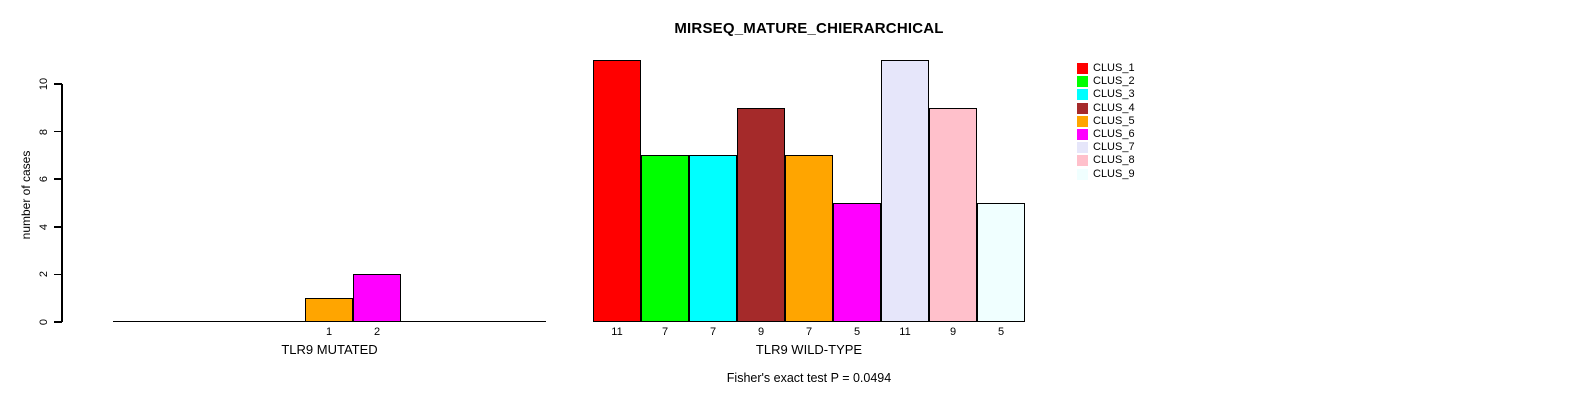  I want to click on legend-label: CLUS_5, so click(1114, 120).